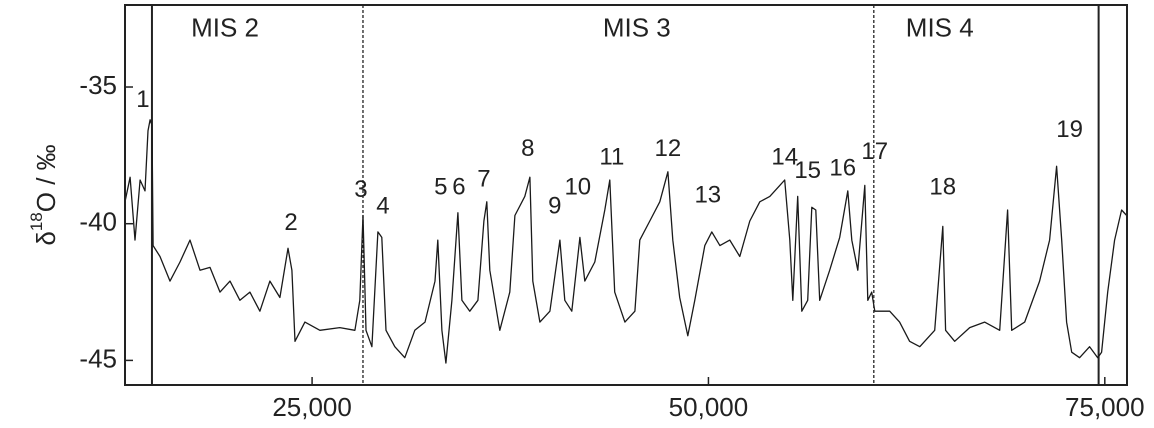  I want to click on y-tick-label: -35, so click(98, 85).